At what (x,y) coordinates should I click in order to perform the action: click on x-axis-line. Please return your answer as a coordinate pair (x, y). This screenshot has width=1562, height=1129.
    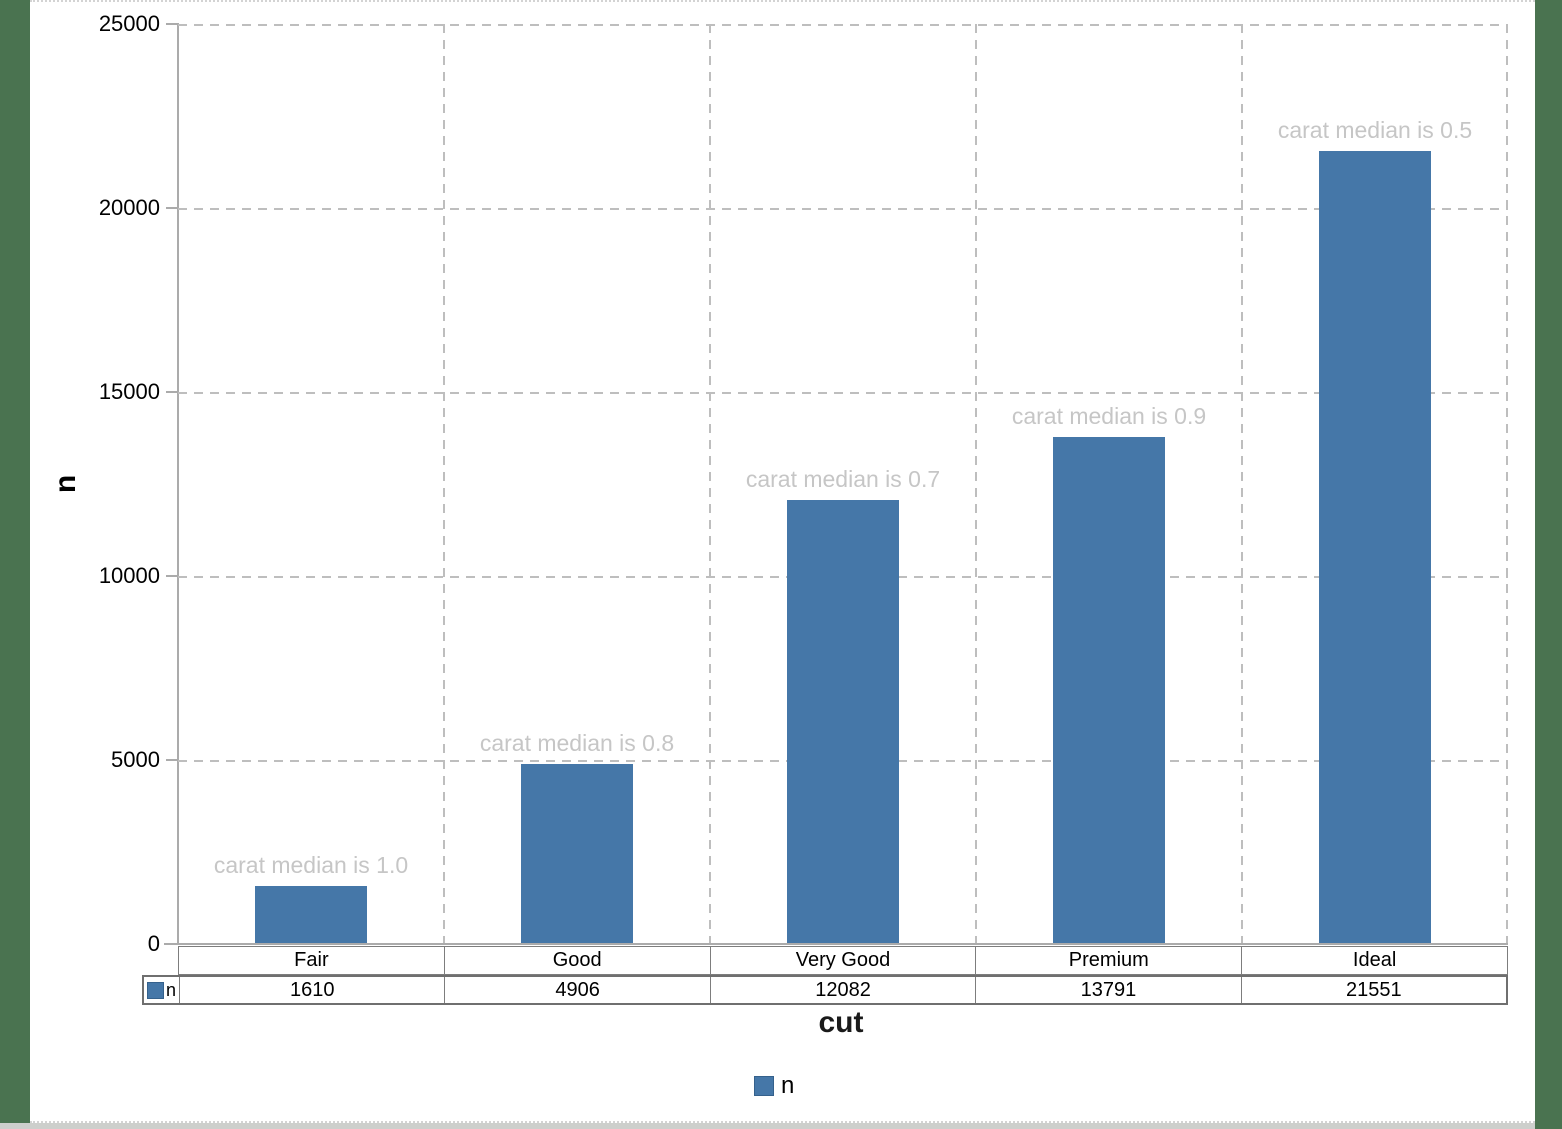
    Looking at the image, I should click on (836, 944).